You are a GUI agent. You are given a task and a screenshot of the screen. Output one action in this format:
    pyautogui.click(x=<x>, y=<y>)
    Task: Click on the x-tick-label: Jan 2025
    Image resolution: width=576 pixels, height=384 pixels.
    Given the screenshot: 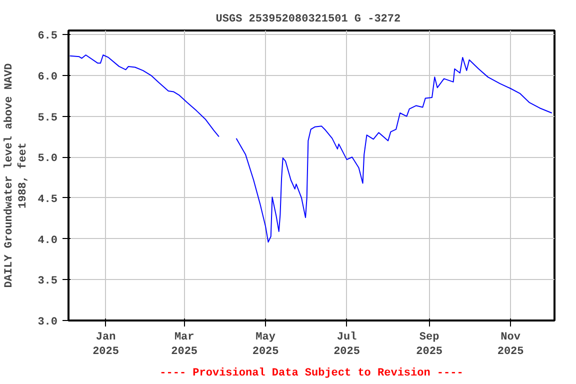 What is the action you would take?
    pyautogui.click(x=106, y=345)
    